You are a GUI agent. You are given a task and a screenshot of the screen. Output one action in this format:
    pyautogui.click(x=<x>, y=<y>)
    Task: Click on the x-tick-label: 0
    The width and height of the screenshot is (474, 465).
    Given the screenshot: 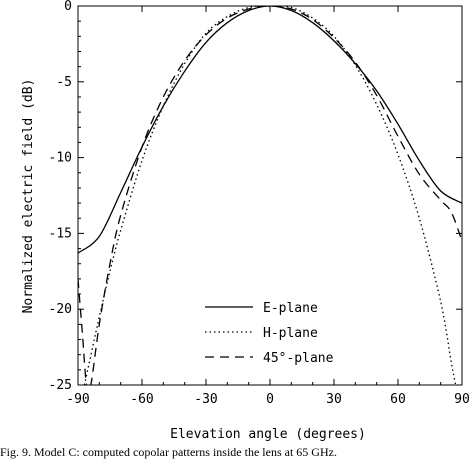 What is the action you would take?
    pyautogui.click(x=270, y=399)
    